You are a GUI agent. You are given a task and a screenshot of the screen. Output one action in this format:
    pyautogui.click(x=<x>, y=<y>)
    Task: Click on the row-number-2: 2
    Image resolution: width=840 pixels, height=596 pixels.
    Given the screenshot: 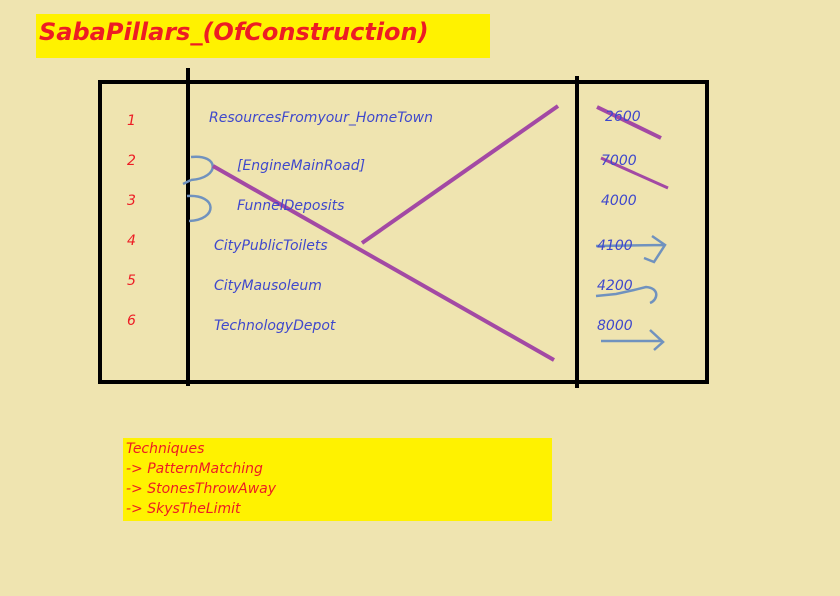 What is the action you would take?
    pyautogui.click(x=131, y=161)
    